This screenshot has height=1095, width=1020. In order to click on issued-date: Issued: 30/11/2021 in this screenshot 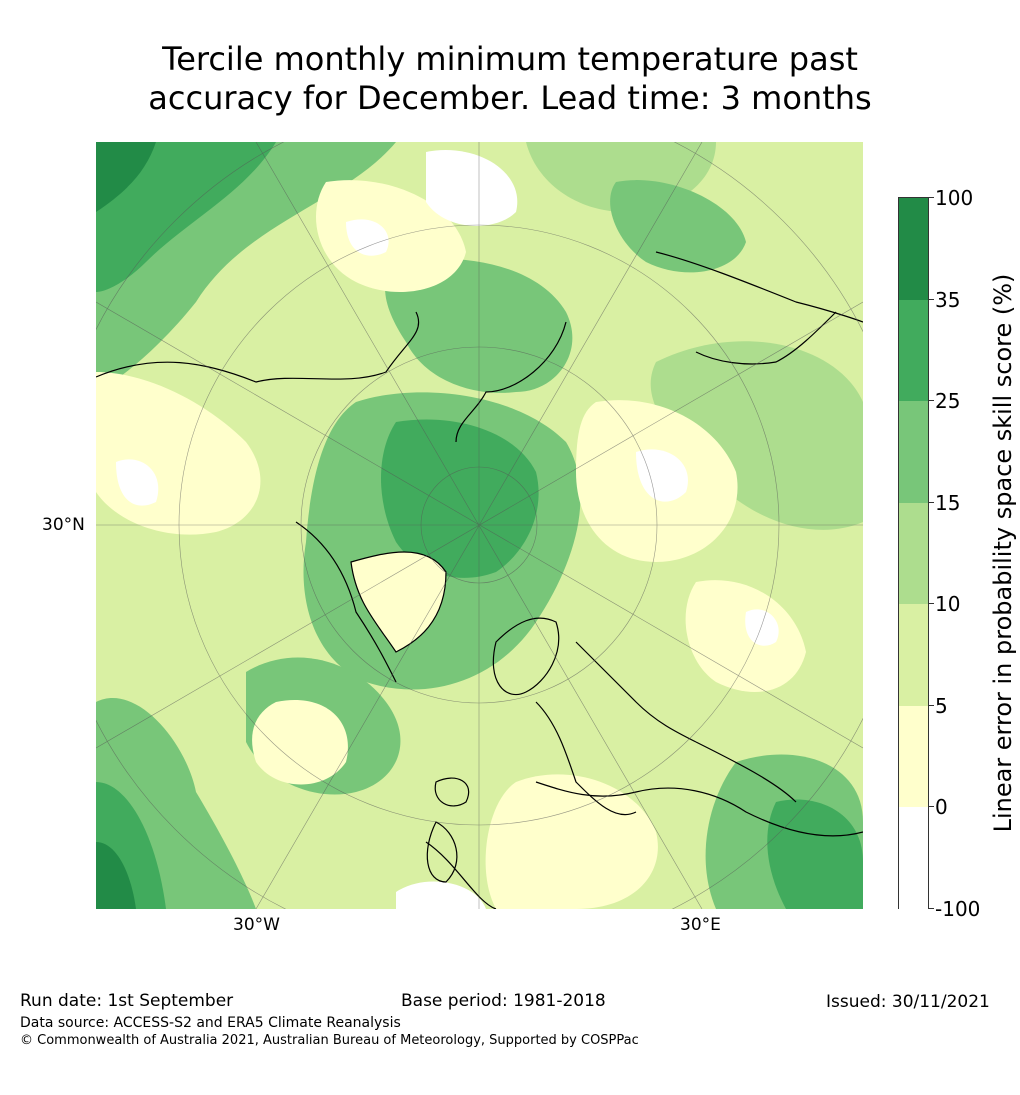, I will do `click(908, 1002)`.